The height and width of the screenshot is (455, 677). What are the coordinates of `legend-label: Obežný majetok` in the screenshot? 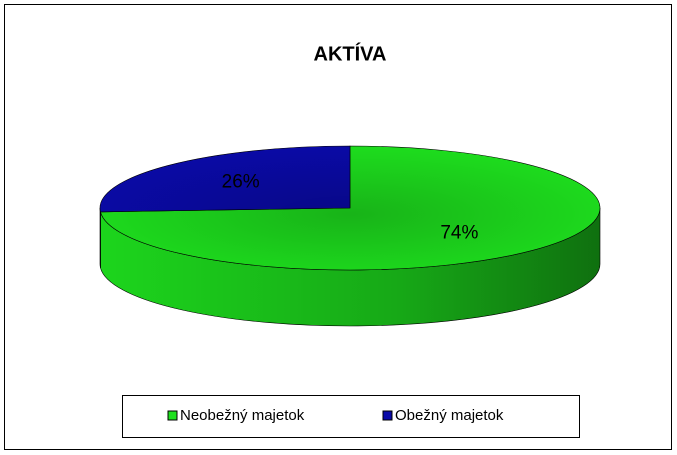 It's located at (449, 415).